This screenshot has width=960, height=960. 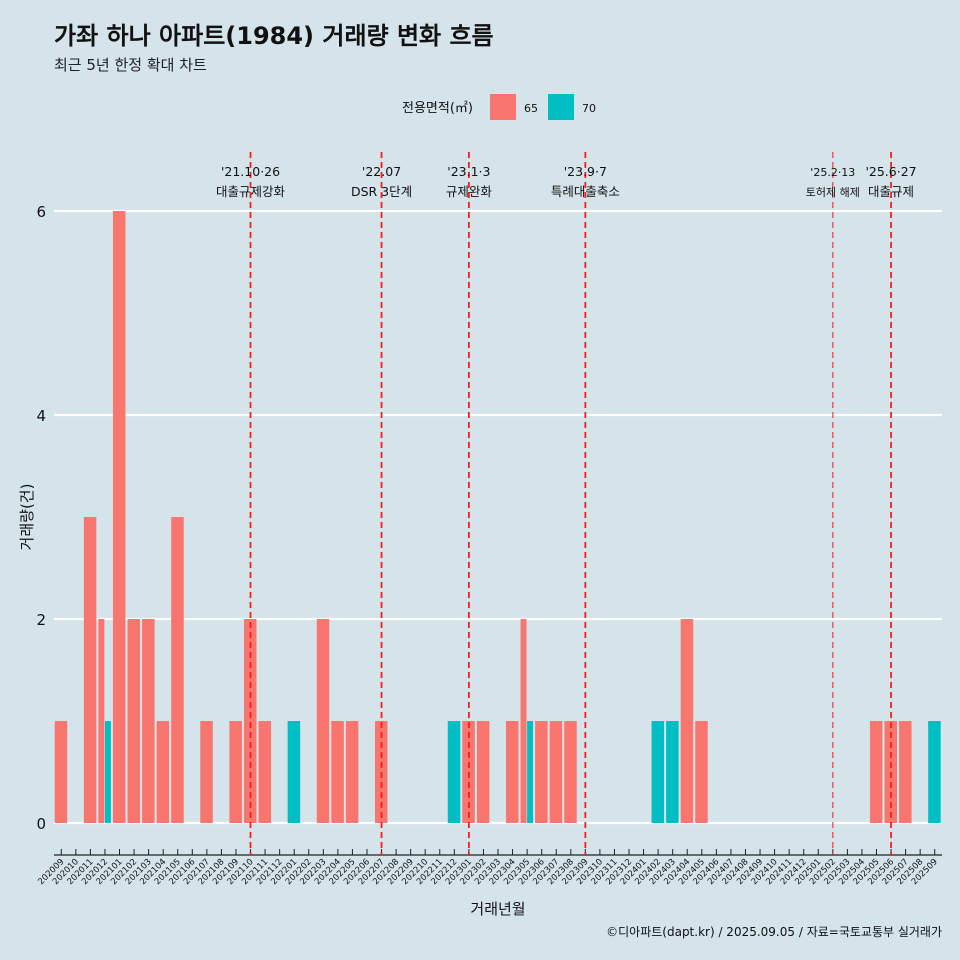 I want to click on event-date: '23.9·7, so click(x=585, y=171).